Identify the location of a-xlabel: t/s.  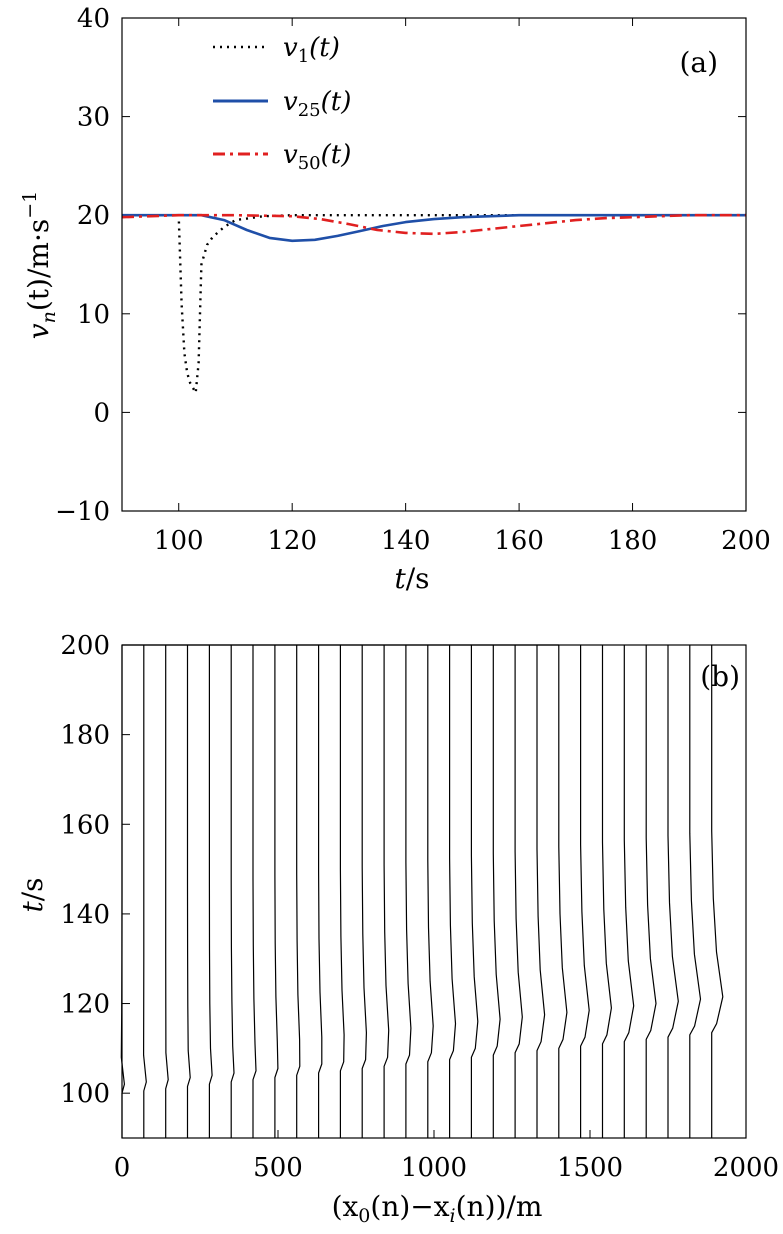
(411, 578).